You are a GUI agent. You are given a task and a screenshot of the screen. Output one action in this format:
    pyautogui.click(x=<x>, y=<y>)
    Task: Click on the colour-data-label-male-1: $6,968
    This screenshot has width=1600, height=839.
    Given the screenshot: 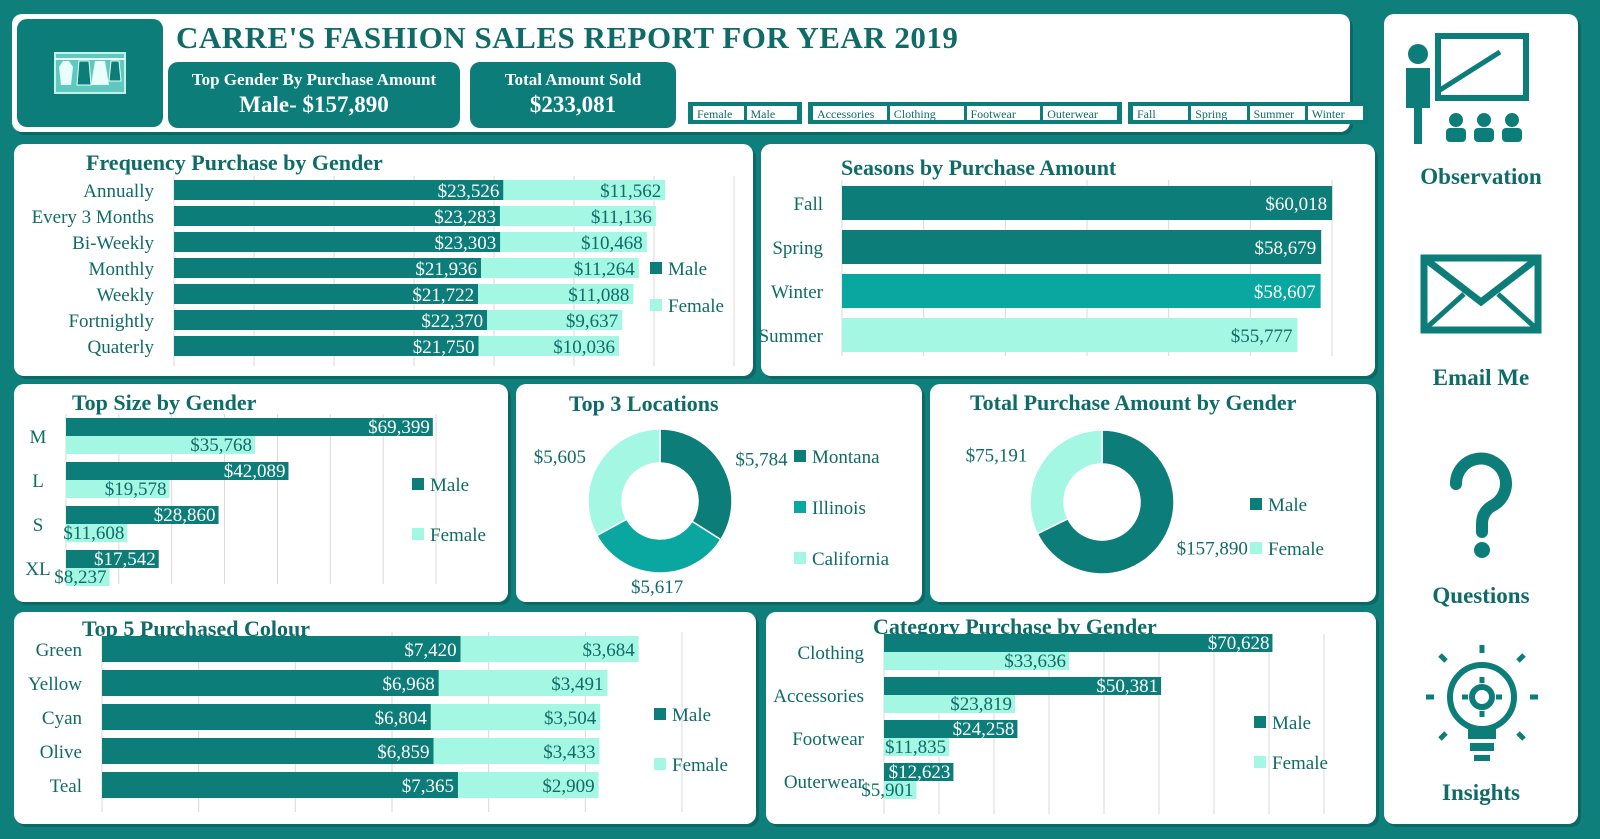 What is the action you would take?
    pyautogui.click(x=409, y=684)
    